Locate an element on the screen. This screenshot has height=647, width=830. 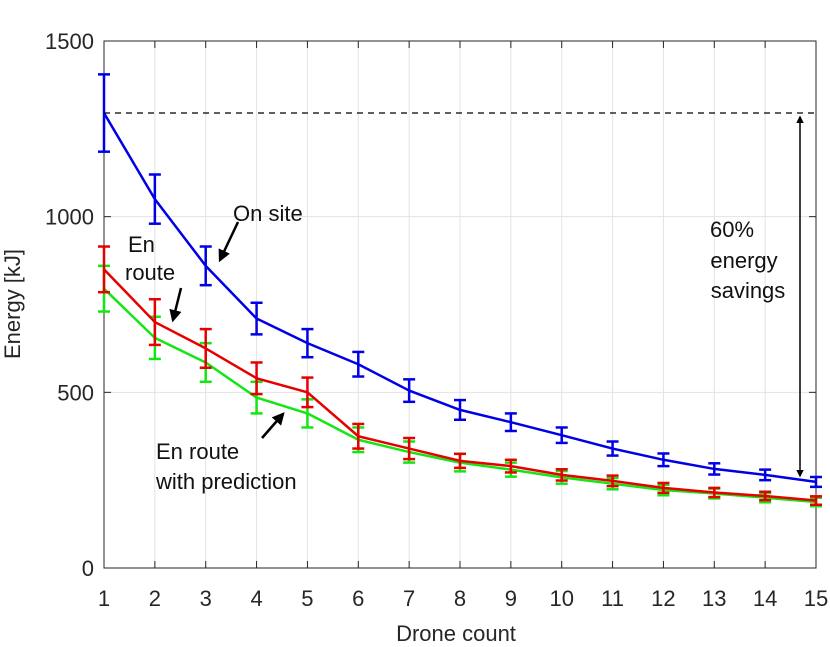
x-tick-label: 5 is located at coordinates (307, 598).